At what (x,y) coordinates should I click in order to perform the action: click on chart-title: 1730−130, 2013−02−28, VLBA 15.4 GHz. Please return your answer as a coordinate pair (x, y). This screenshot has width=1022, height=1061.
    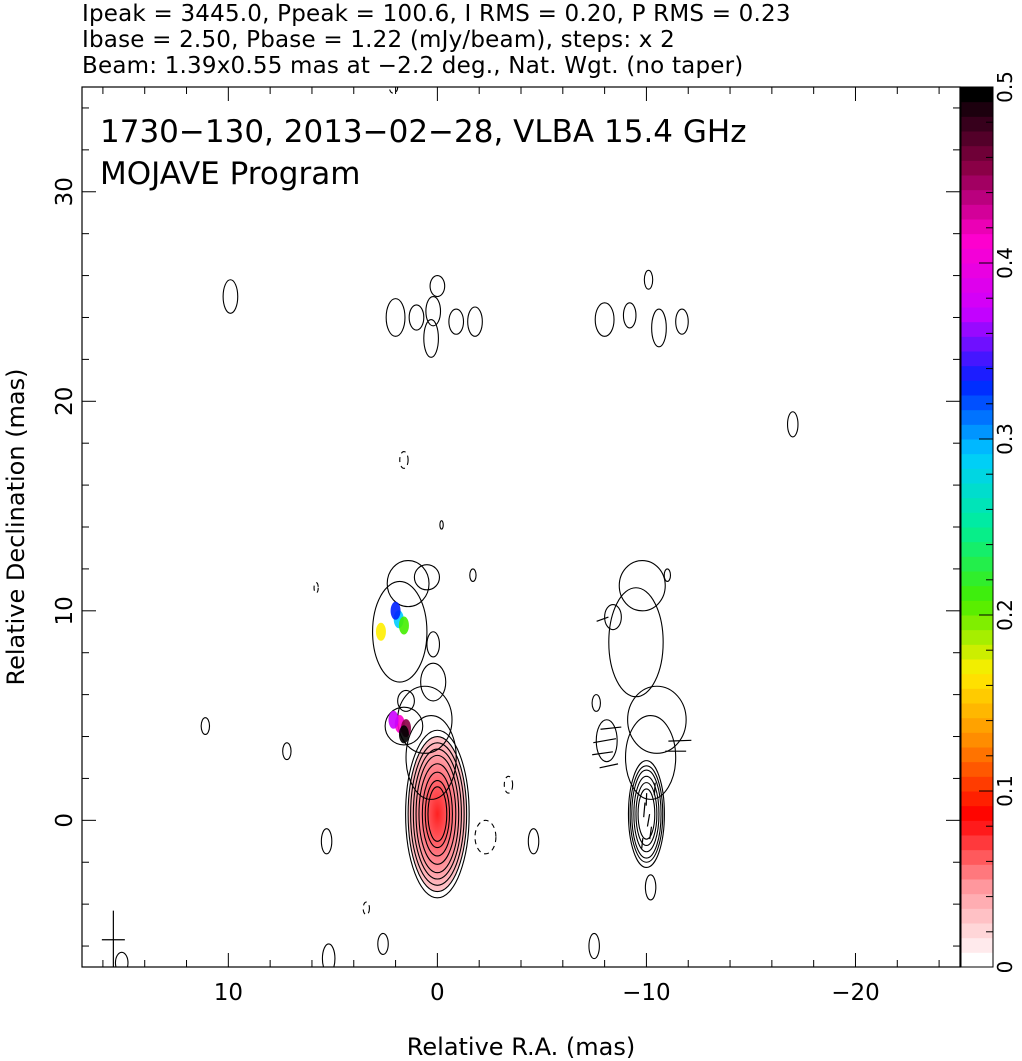
    Looking at the image, I should click on (423, 132).